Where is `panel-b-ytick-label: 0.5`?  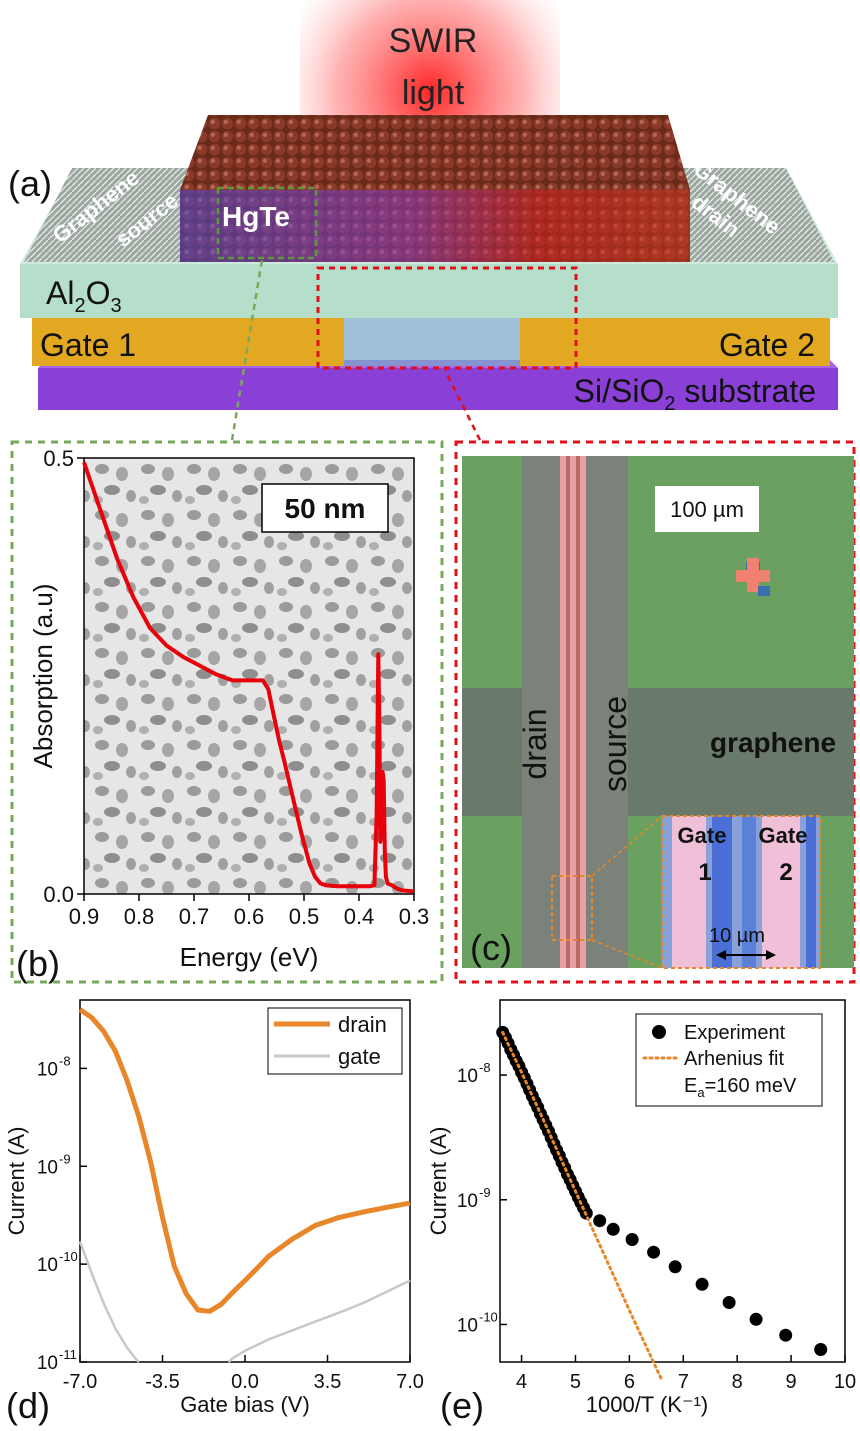
panel-b-ytick-label: 0.5 is located at coordinates (58, 458).